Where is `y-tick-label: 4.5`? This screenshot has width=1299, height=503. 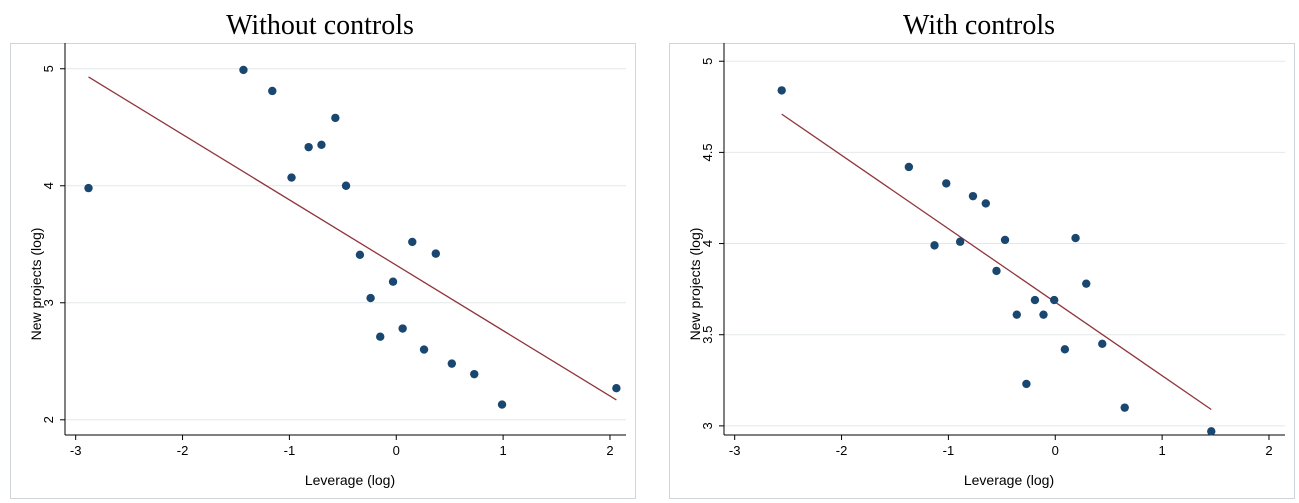
y-tick-label: 4.5 is located at coordinates (707, 152).